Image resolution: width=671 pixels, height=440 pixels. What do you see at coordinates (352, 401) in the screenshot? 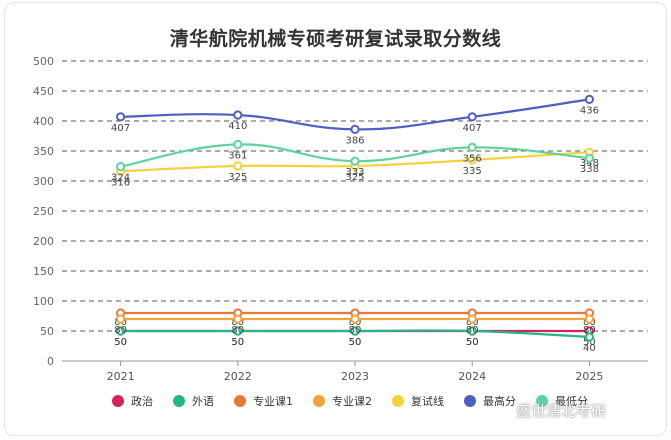
I see `legend-label: 专业课2` at bounding box center [352, 401].